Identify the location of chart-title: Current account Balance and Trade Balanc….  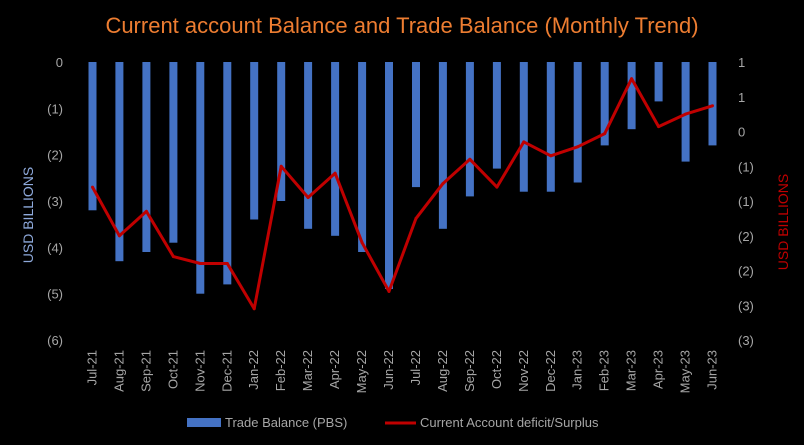
(401, 25).